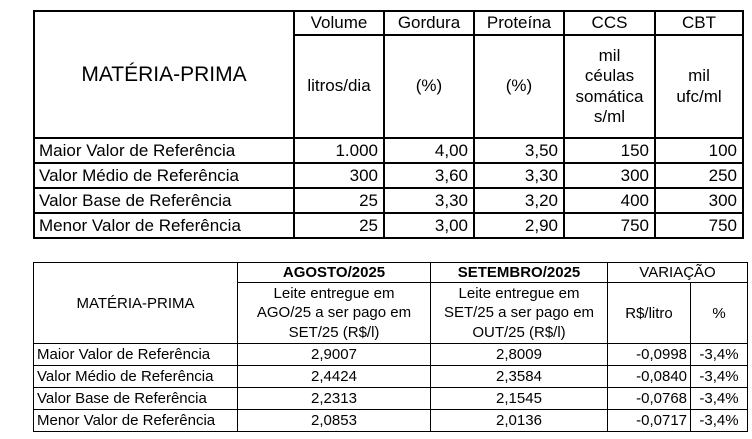 This screenshot has height=439, width=752. Describe the element at coordinates (164, 74) in the screenshot. I see `table1-corner-header: MATÉRIA-PRIMA` at that location.